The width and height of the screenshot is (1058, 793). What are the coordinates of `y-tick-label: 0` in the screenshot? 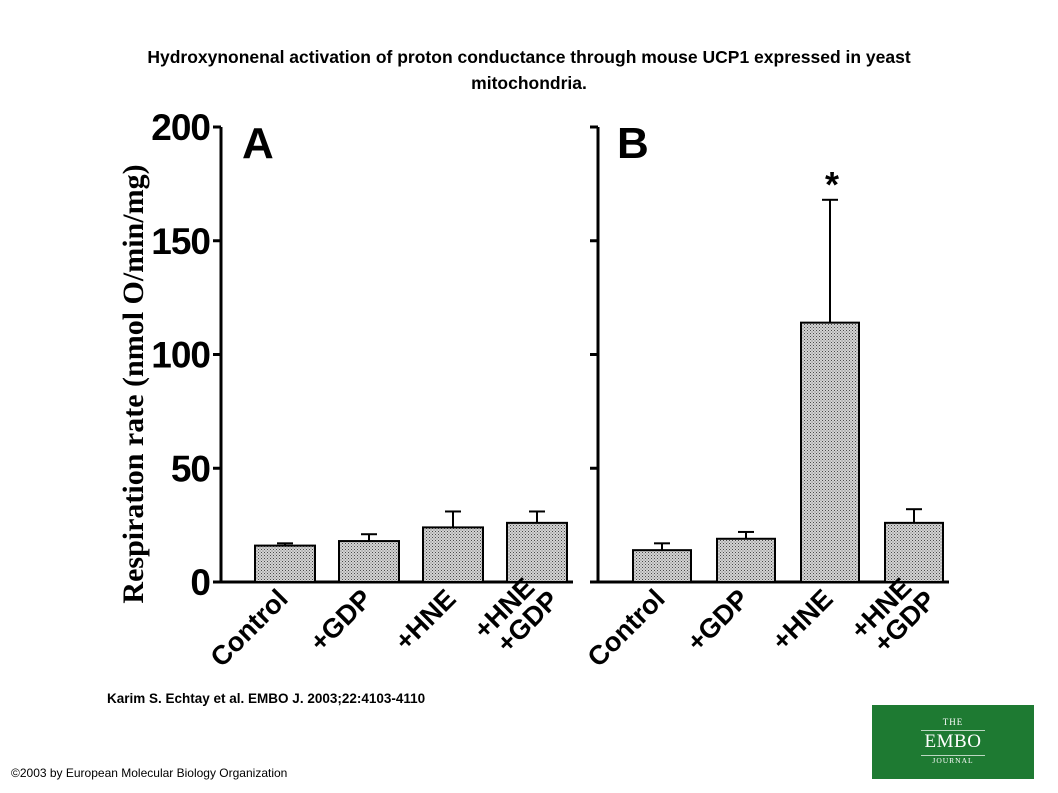 It's located at (200, 582).